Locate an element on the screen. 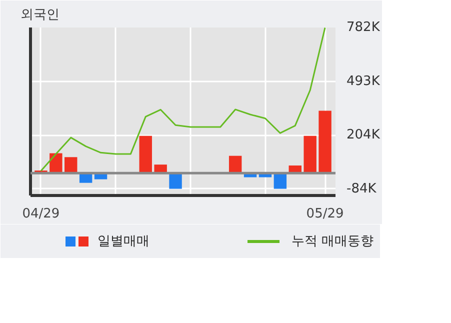 The image size is (451, 323). legend-label: 누적 매매동향 is located at coordinates (333, 241).